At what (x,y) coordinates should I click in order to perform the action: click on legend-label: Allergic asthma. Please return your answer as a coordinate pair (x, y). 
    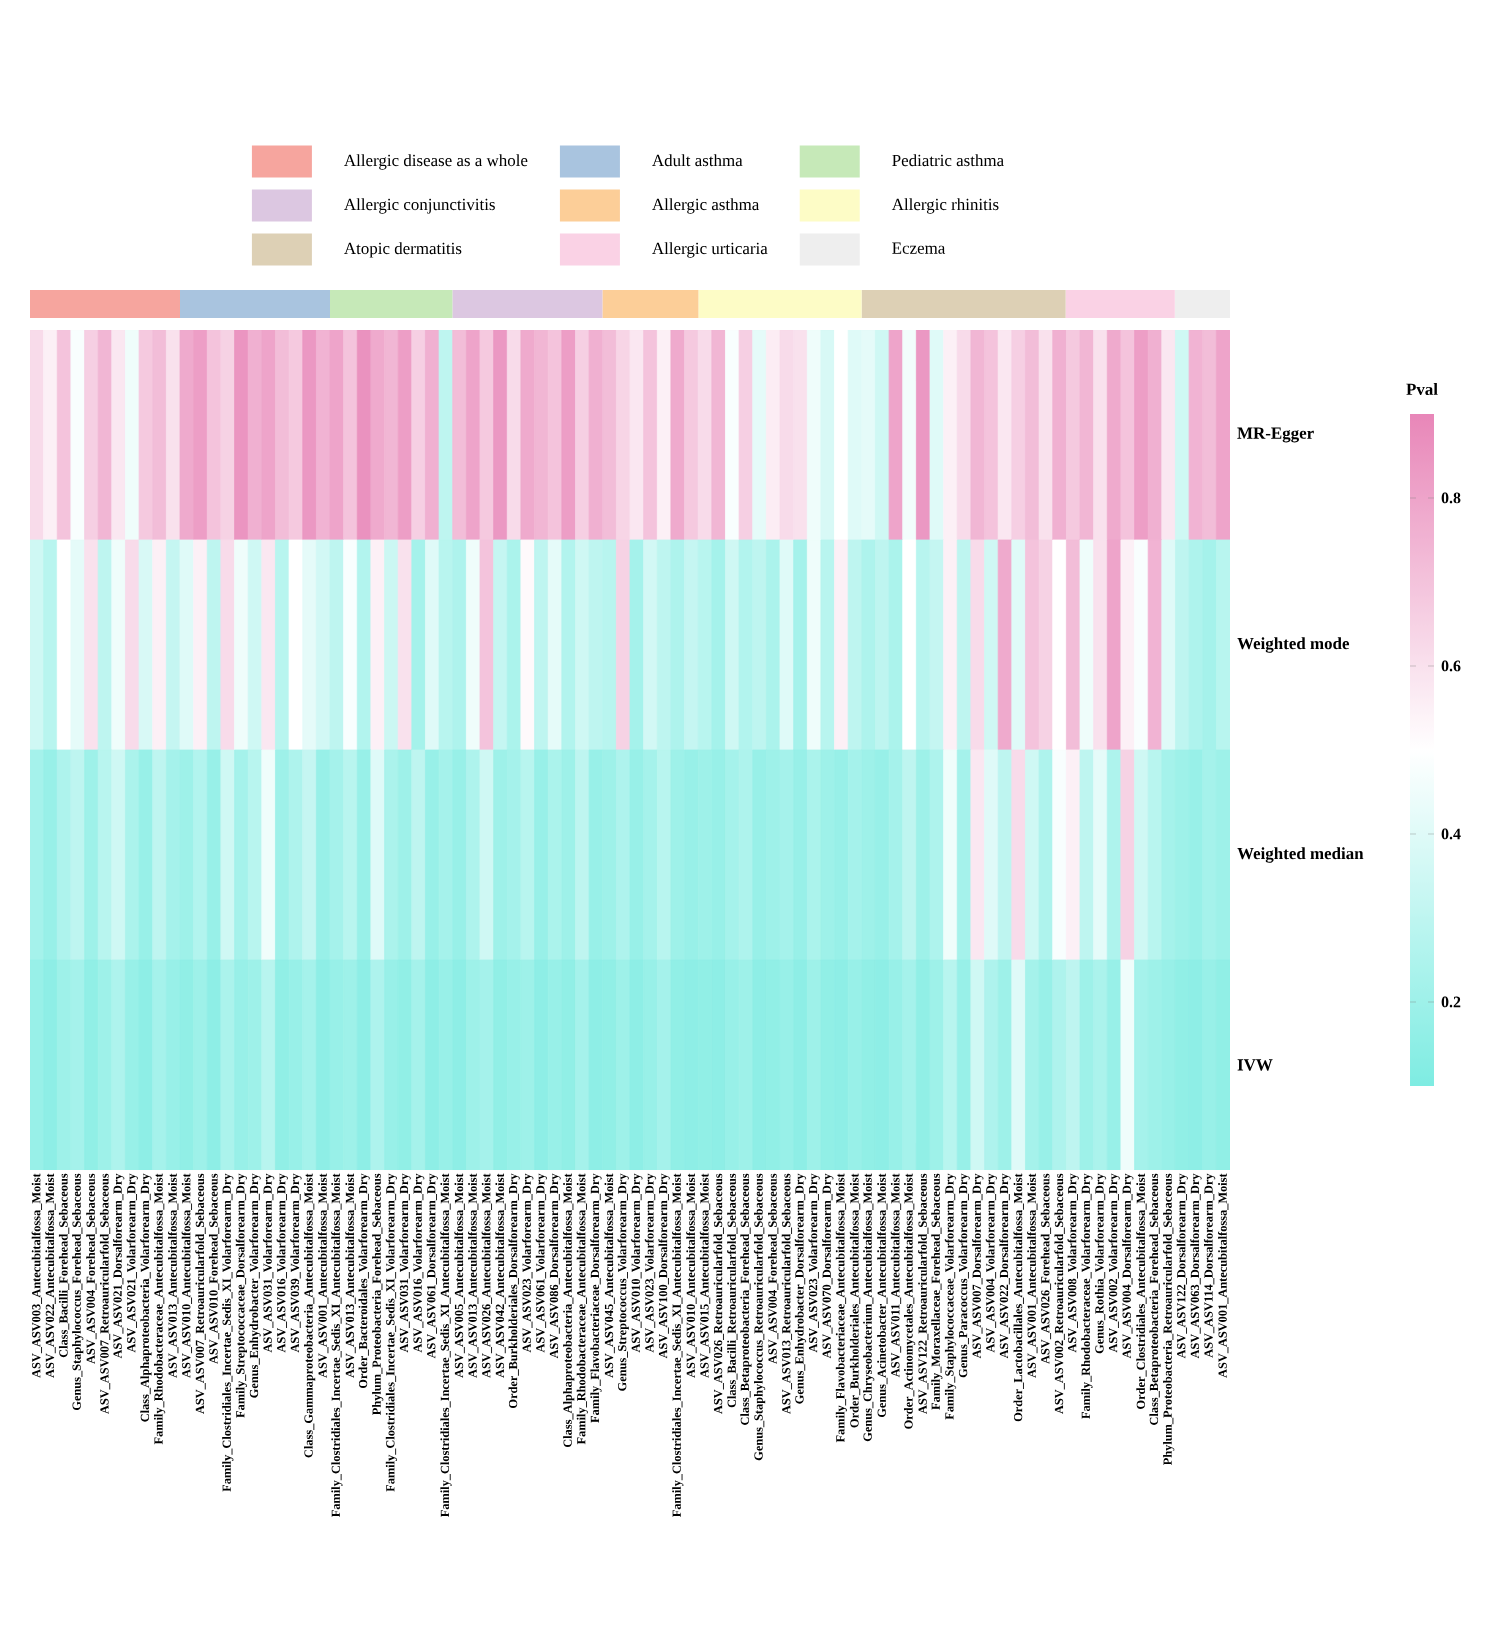
    Looking at the image, I should click on (706, 206).